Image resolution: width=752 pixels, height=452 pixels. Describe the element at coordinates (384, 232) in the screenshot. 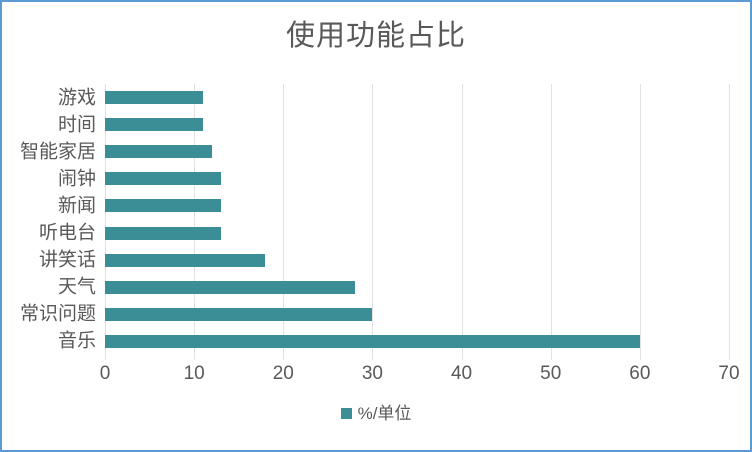

I see `bar-row: 听电台` at that location.